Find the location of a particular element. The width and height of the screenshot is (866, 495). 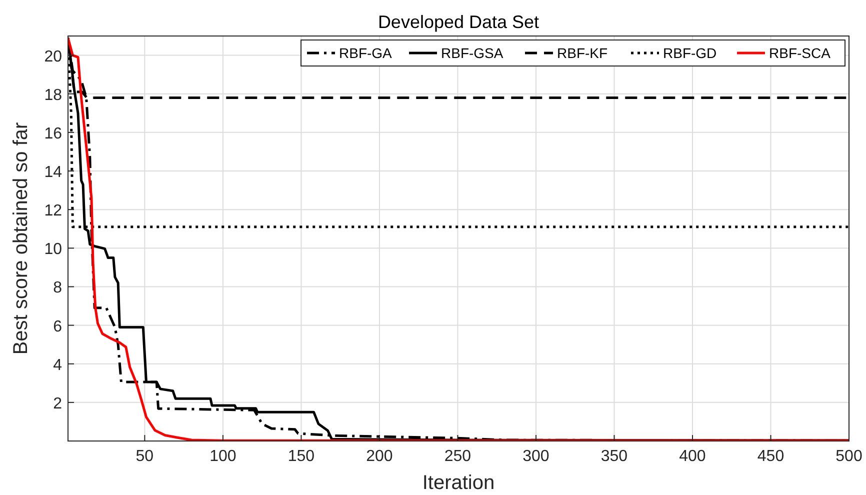

x-tick-label: 500 is located at coordinates (849, 456).